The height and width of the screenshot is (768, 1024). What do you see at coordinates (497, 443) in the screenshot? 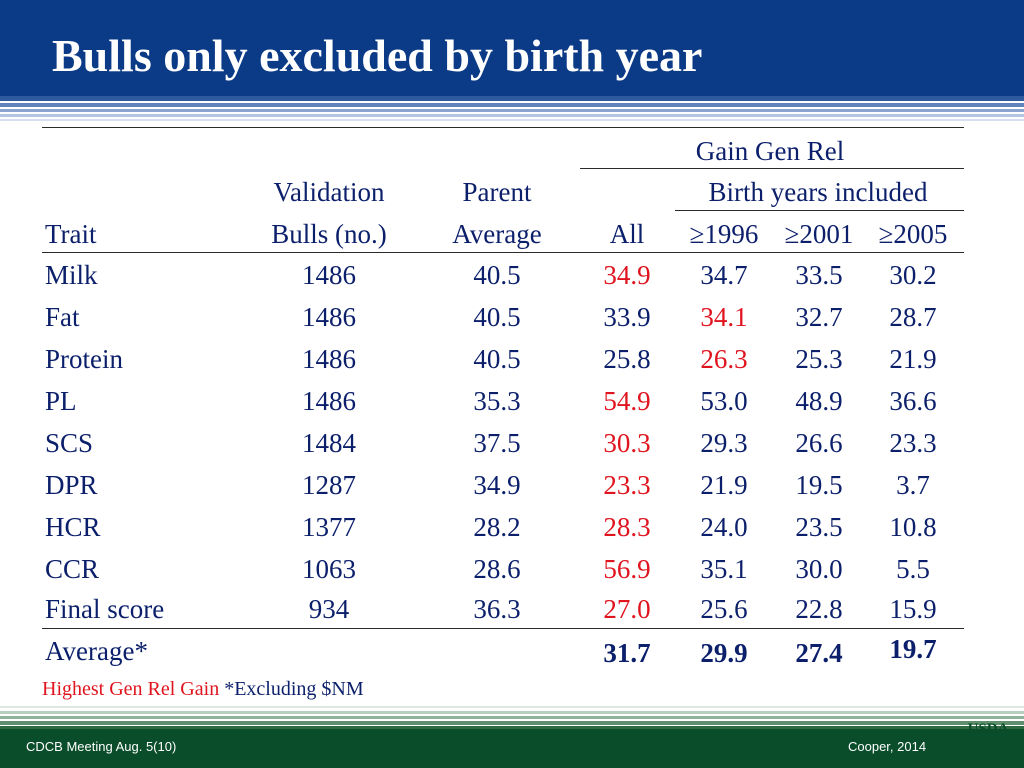
I see `parent-cell: 37.5` at bounding box center [497, 443].